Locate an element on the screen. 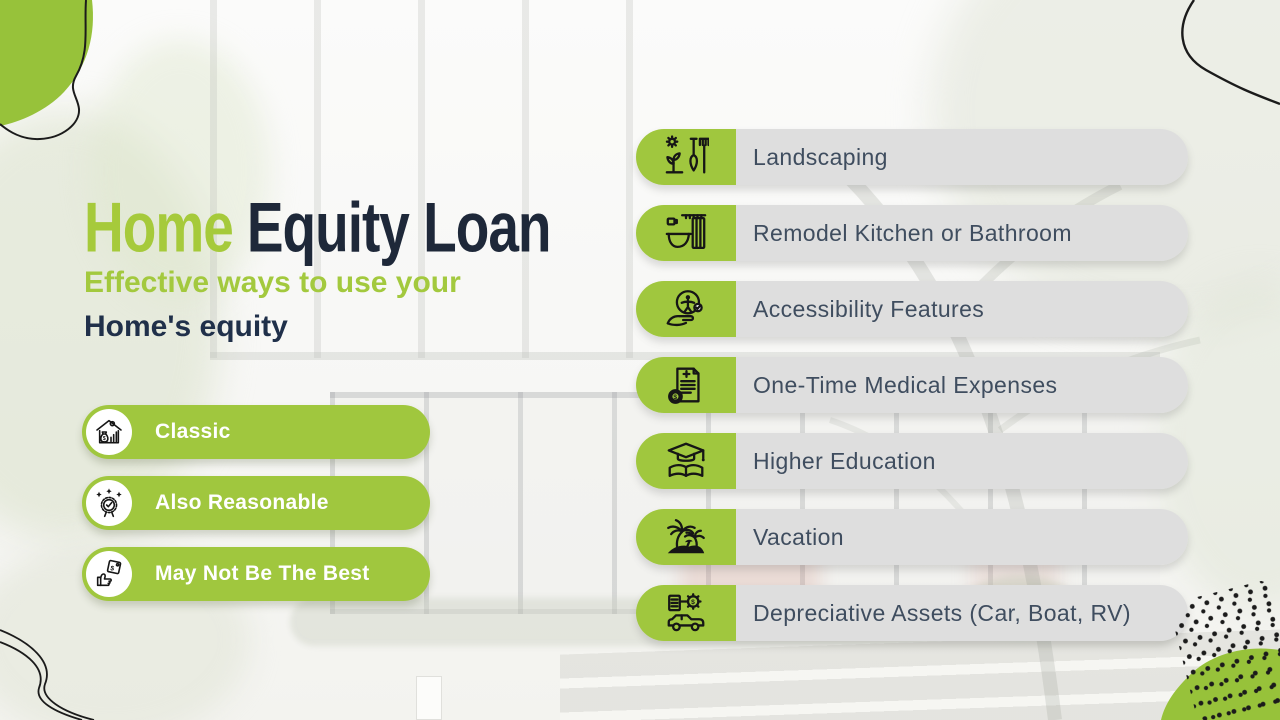  title-words-equity-loan: Equity Loan is located at coordinates (399, 227).